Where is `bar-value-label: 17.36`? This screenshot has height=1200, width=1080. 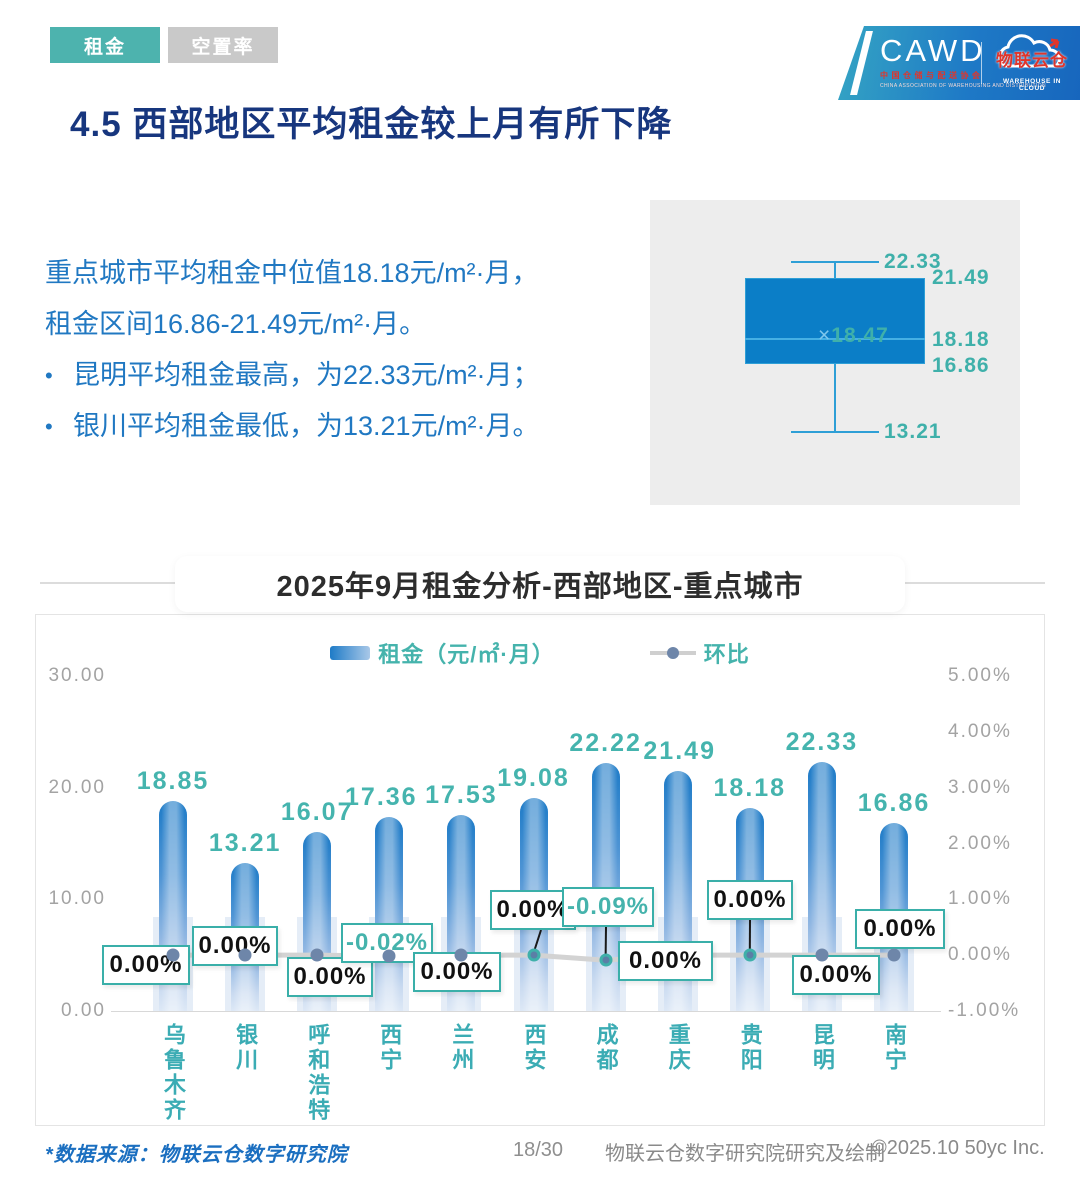 bar-value-label: 17.36 is located at coordinates (381, 797).